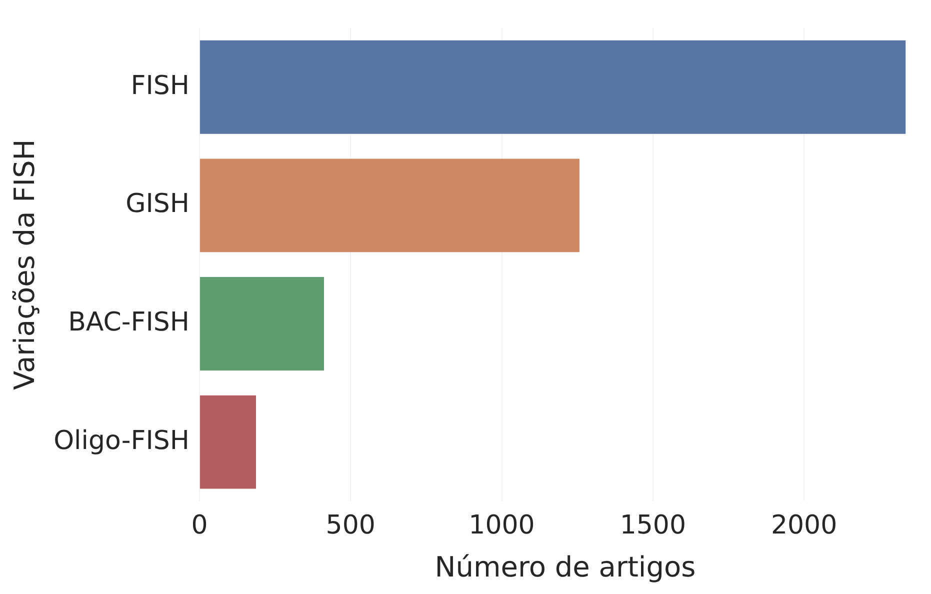 Image resolution: width=931 pixels, height=594 pixels. Describe the element at coordinates (565, 567) in the screenshot. I see `x-axis-title: Número de artigos` at that location.